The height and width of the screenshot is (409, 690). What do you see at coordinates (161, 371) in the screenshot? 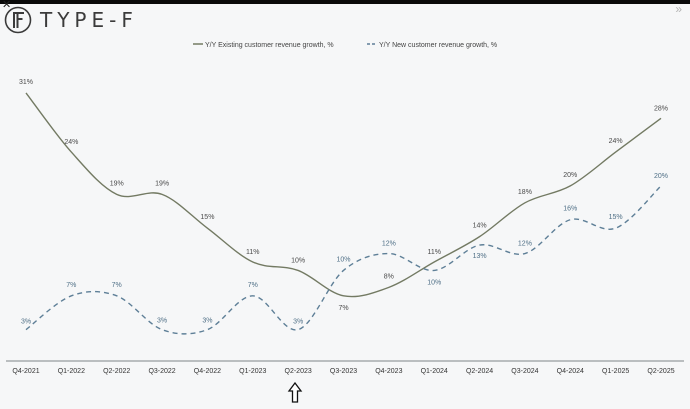
I see `x-tick-label: Q3-2022` at bounding box center [161, 371].